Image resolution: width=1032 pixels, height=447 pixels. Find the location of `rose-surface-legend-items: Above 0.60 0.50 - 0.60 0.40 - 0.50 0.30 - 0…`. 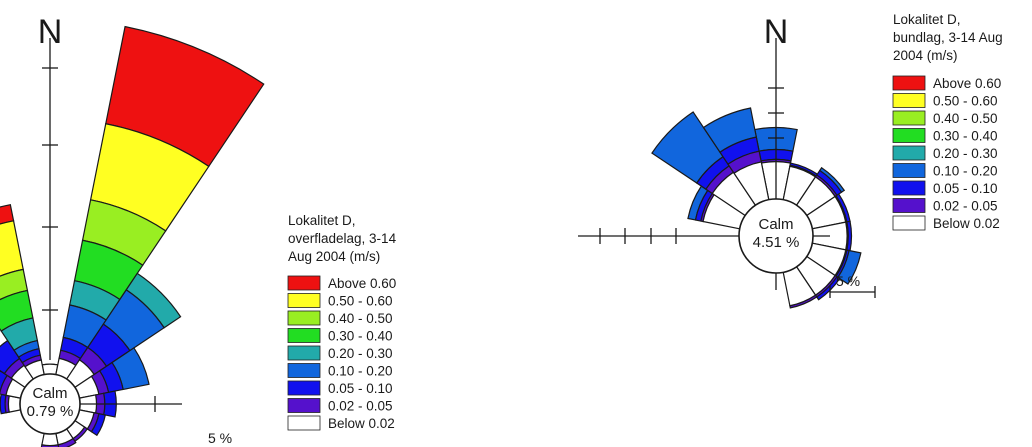

rose-surface-legend-items: Above 0.60 0.50 - 0.60 0.40 - 0.50 0.30 - 0… is located at coordinates (341, 353).